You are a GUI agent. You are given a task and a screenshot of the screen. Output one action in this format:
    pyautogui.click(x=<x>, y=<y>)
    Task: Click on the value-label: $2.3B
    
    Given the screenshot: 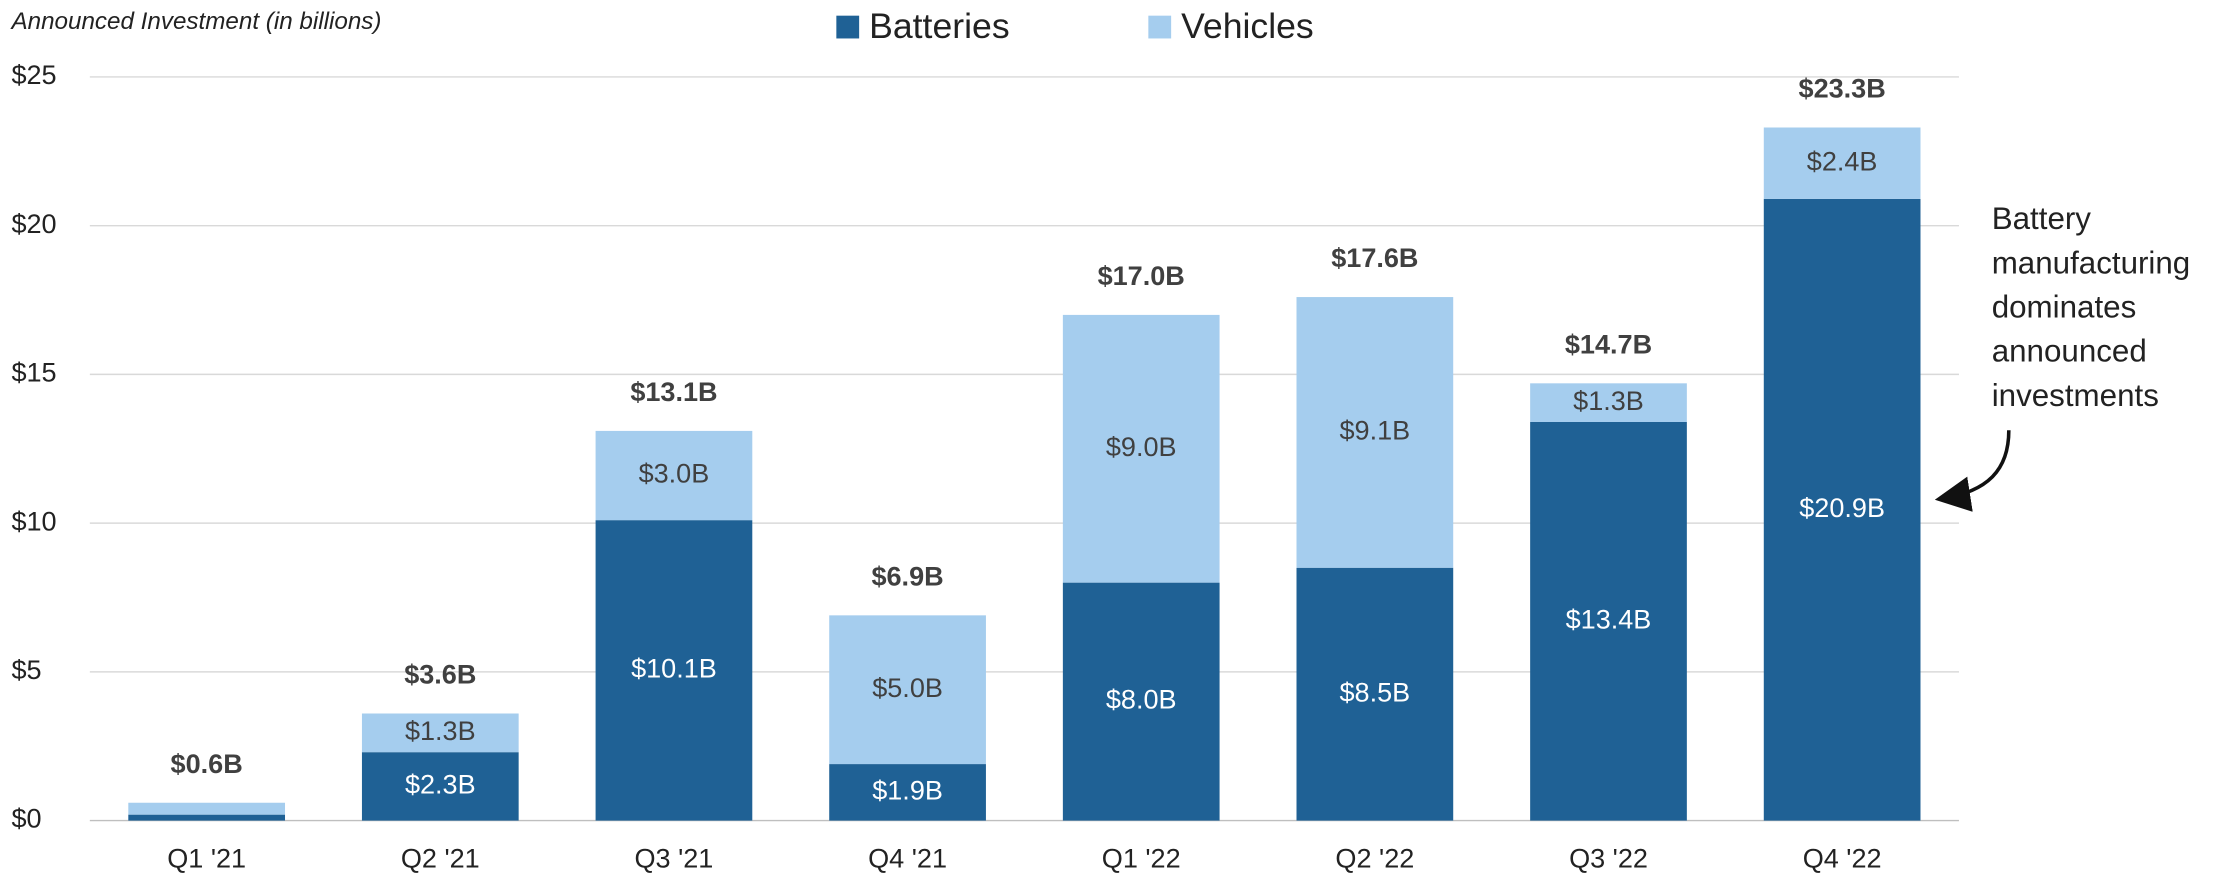 What is the action you would take?
    pyautogui.click(x=440, y=785)
    